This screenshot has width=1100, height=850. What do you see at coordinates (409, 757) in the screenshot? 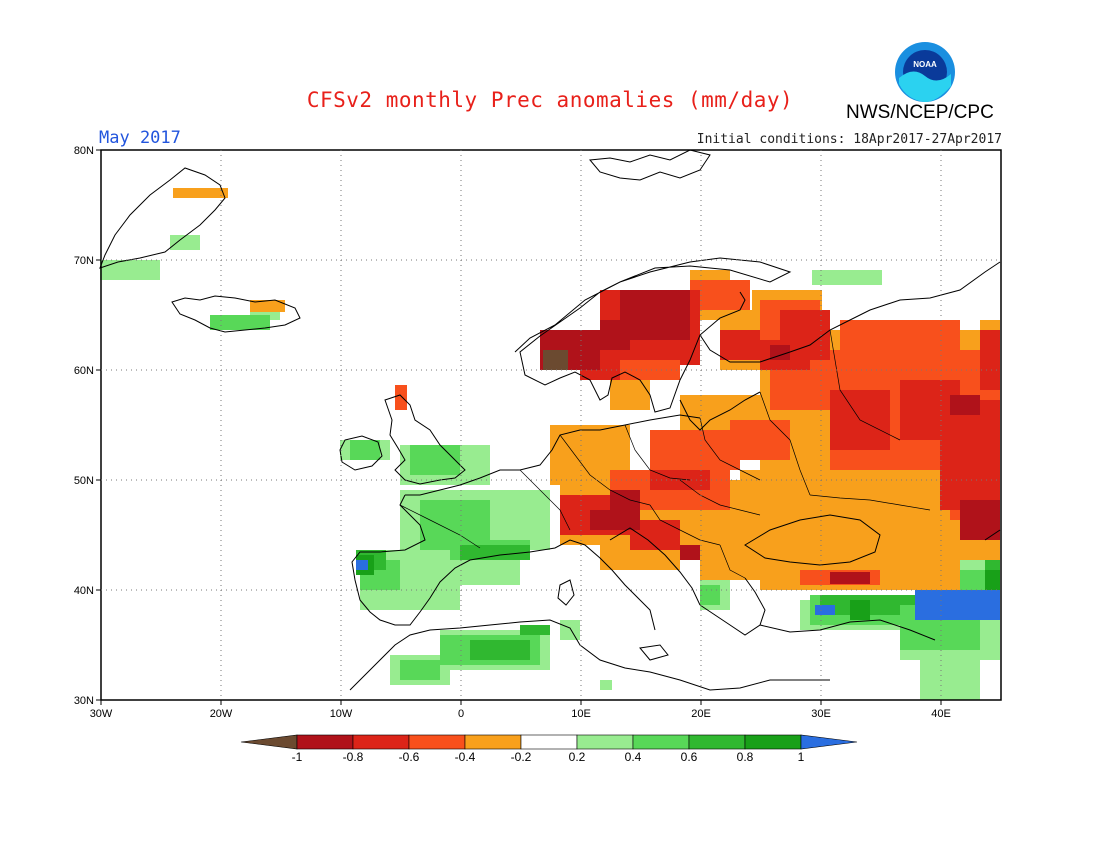
I see `colorbar-label: -0.6` at bounding box center [409, 757].